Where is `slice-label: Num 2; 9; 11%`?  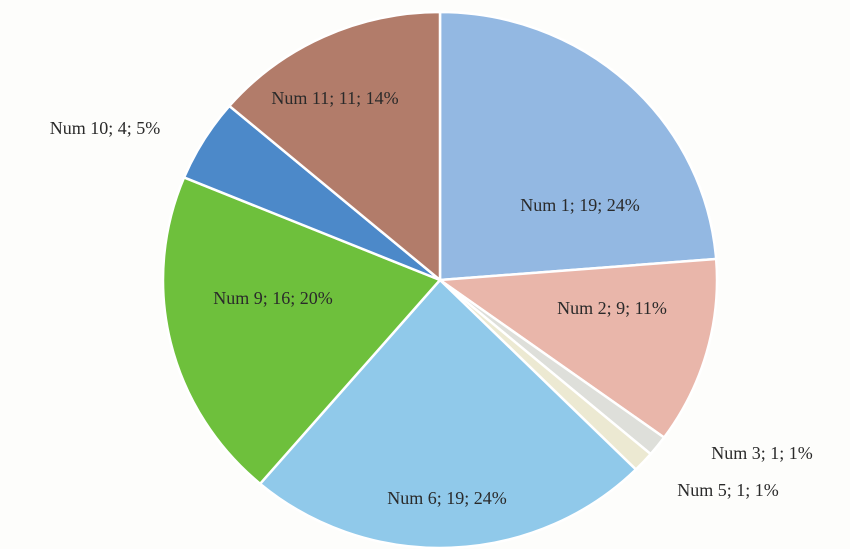
slice-label: Num 2; 9; 11% is located at coordinates (612, 308).